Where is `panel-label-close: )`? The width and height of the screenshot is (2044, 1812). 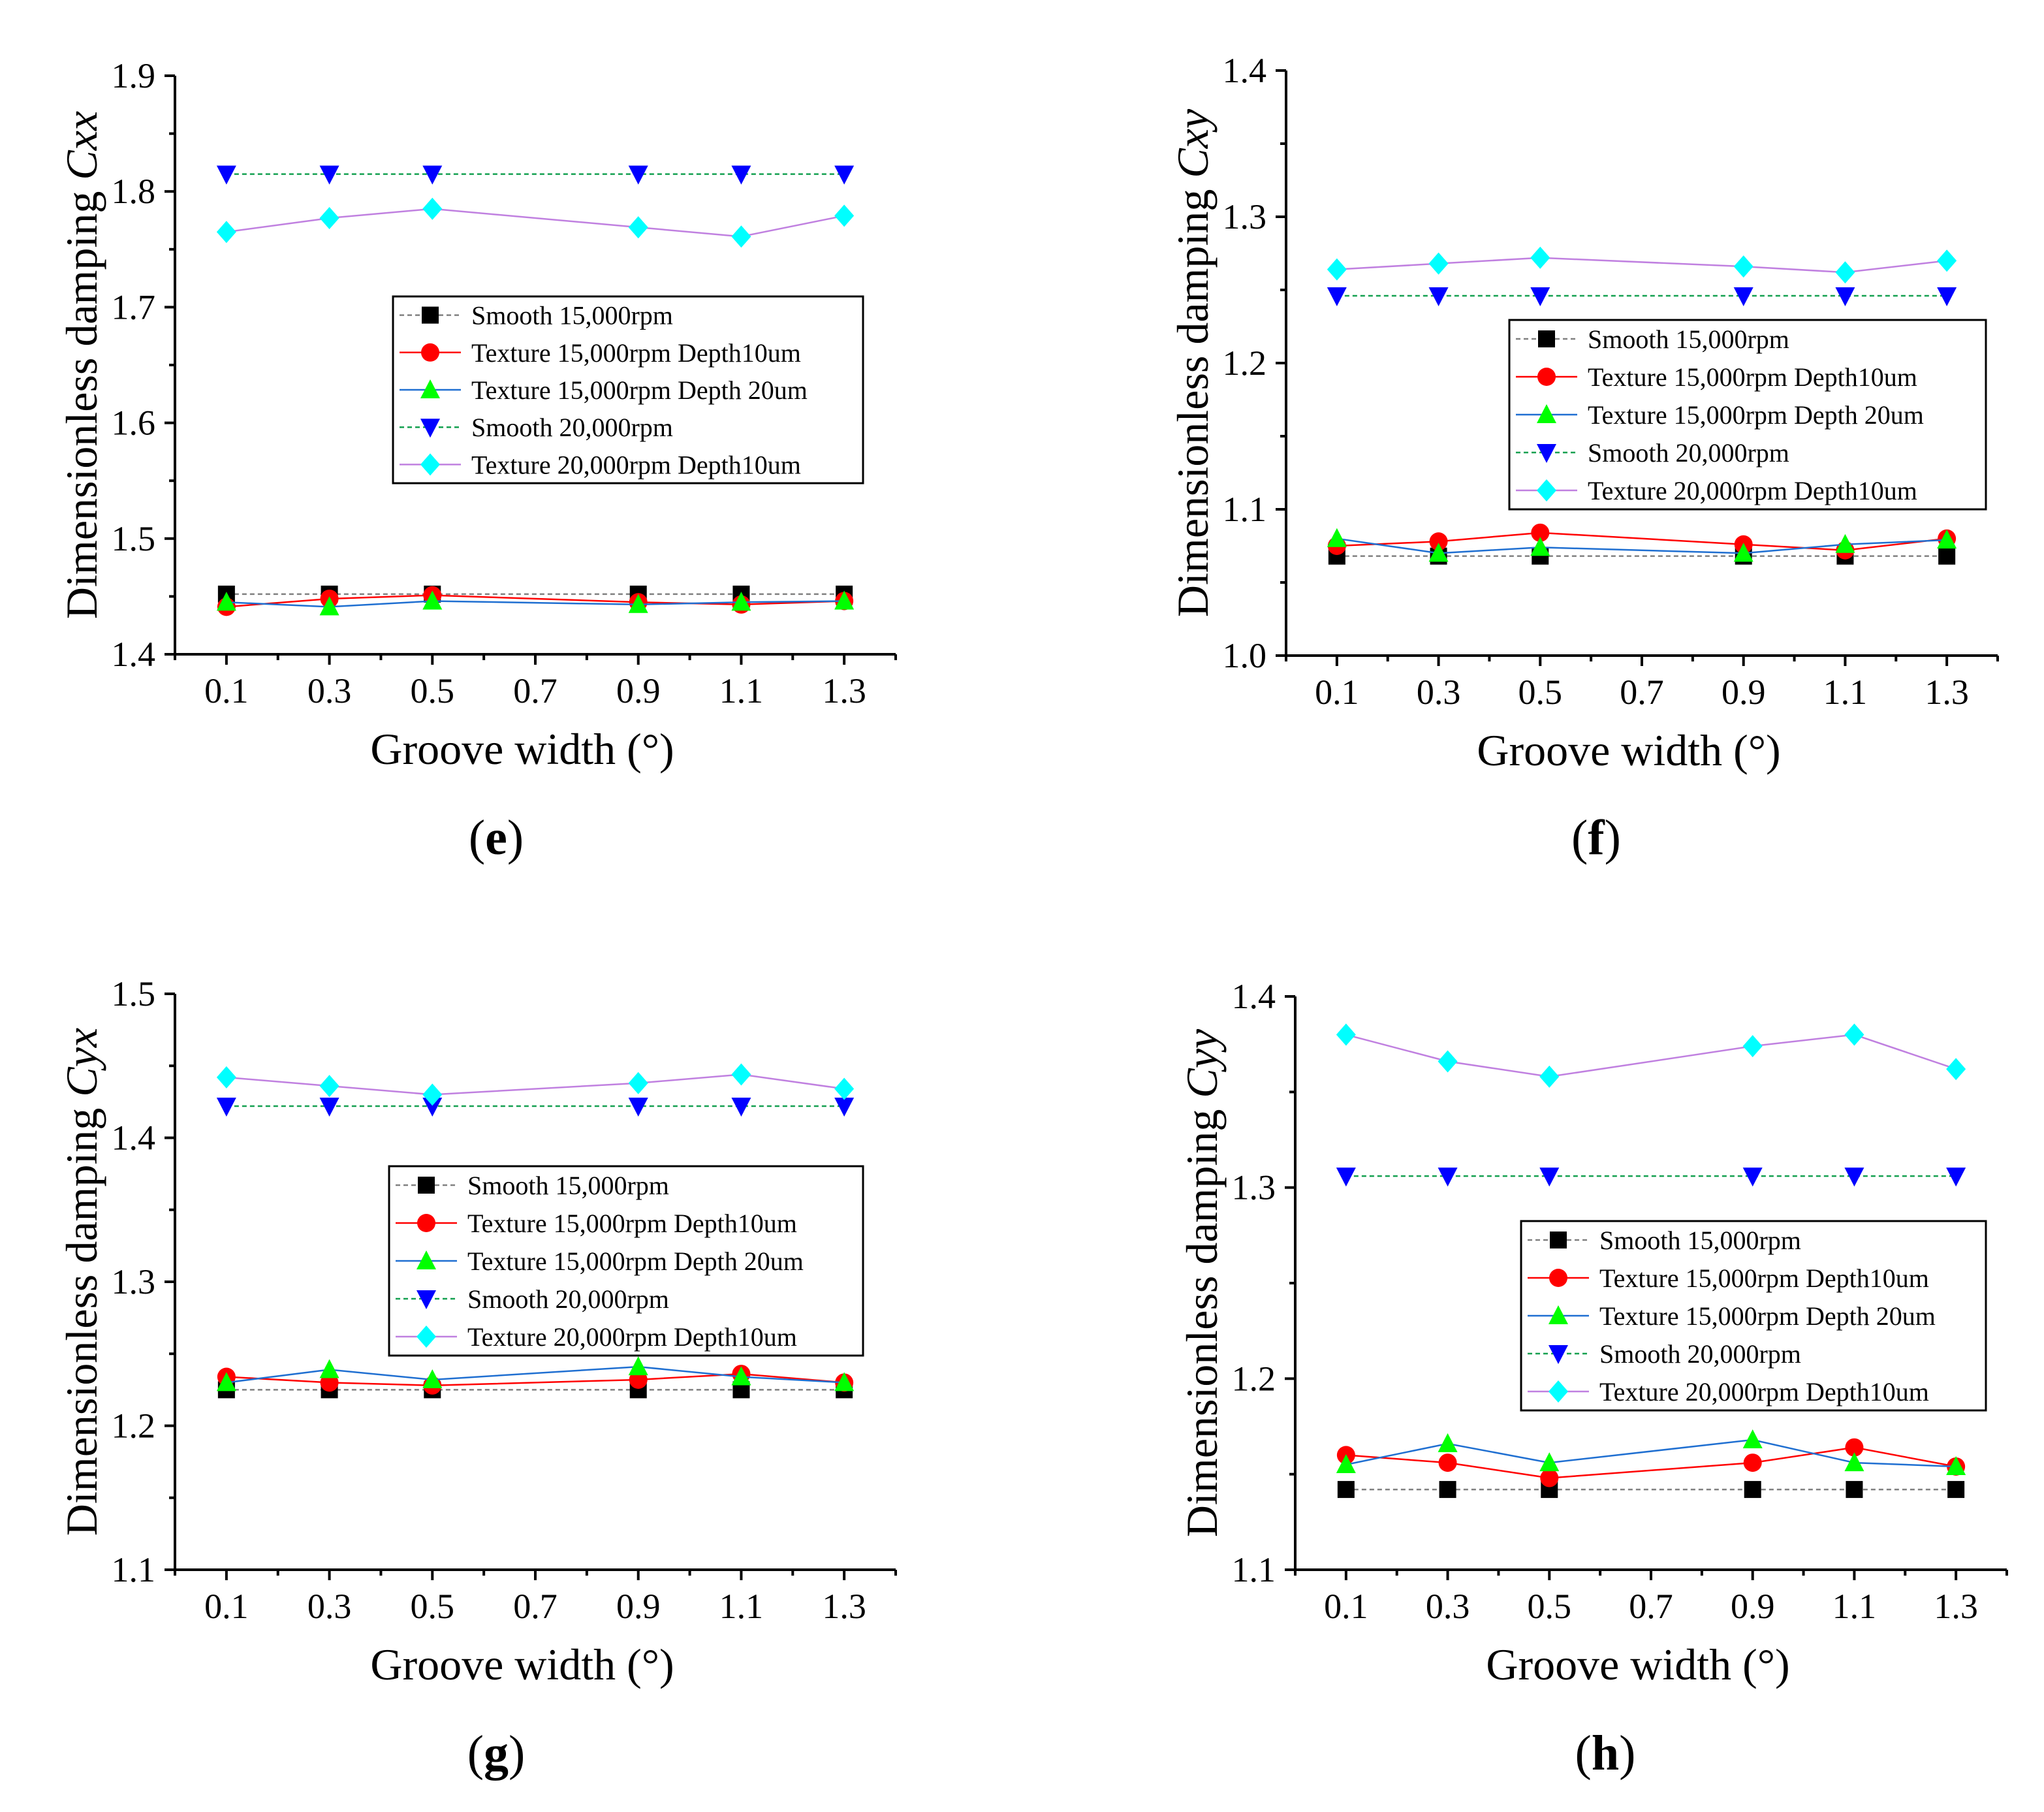
panel-label-close: ) is located at coordinates (515, 837).